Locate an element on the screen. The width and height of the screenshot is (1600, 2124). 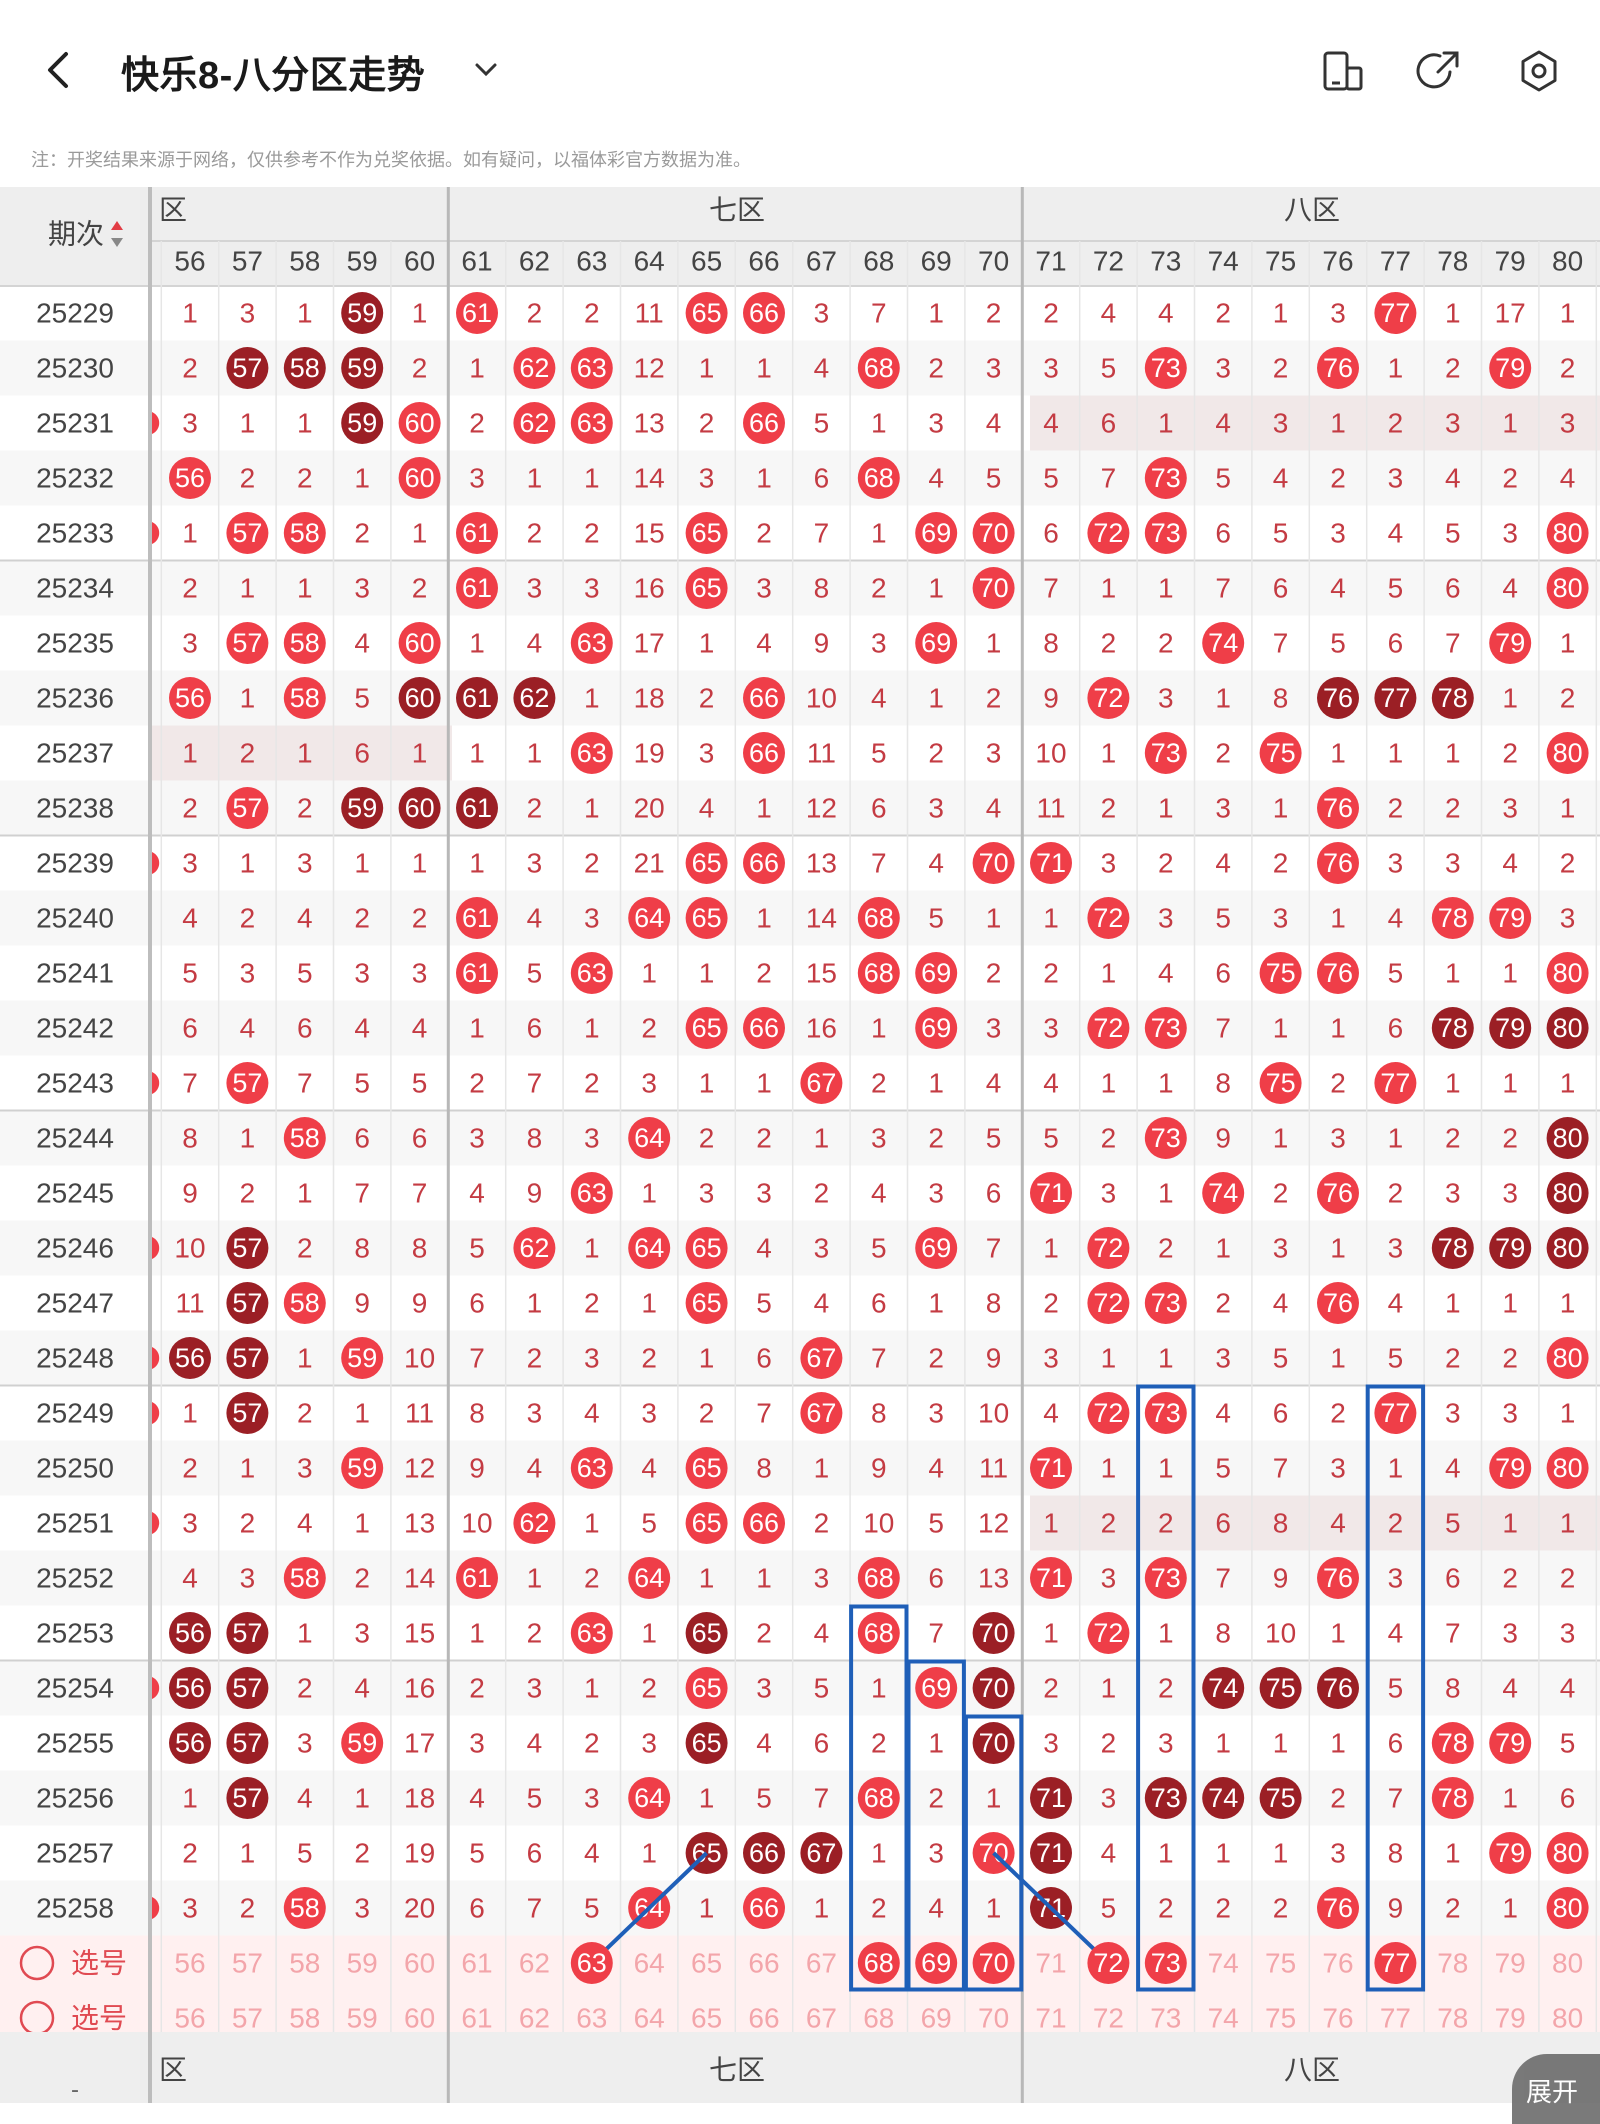
footer-dash: - is located at coordinates (75, 2090).